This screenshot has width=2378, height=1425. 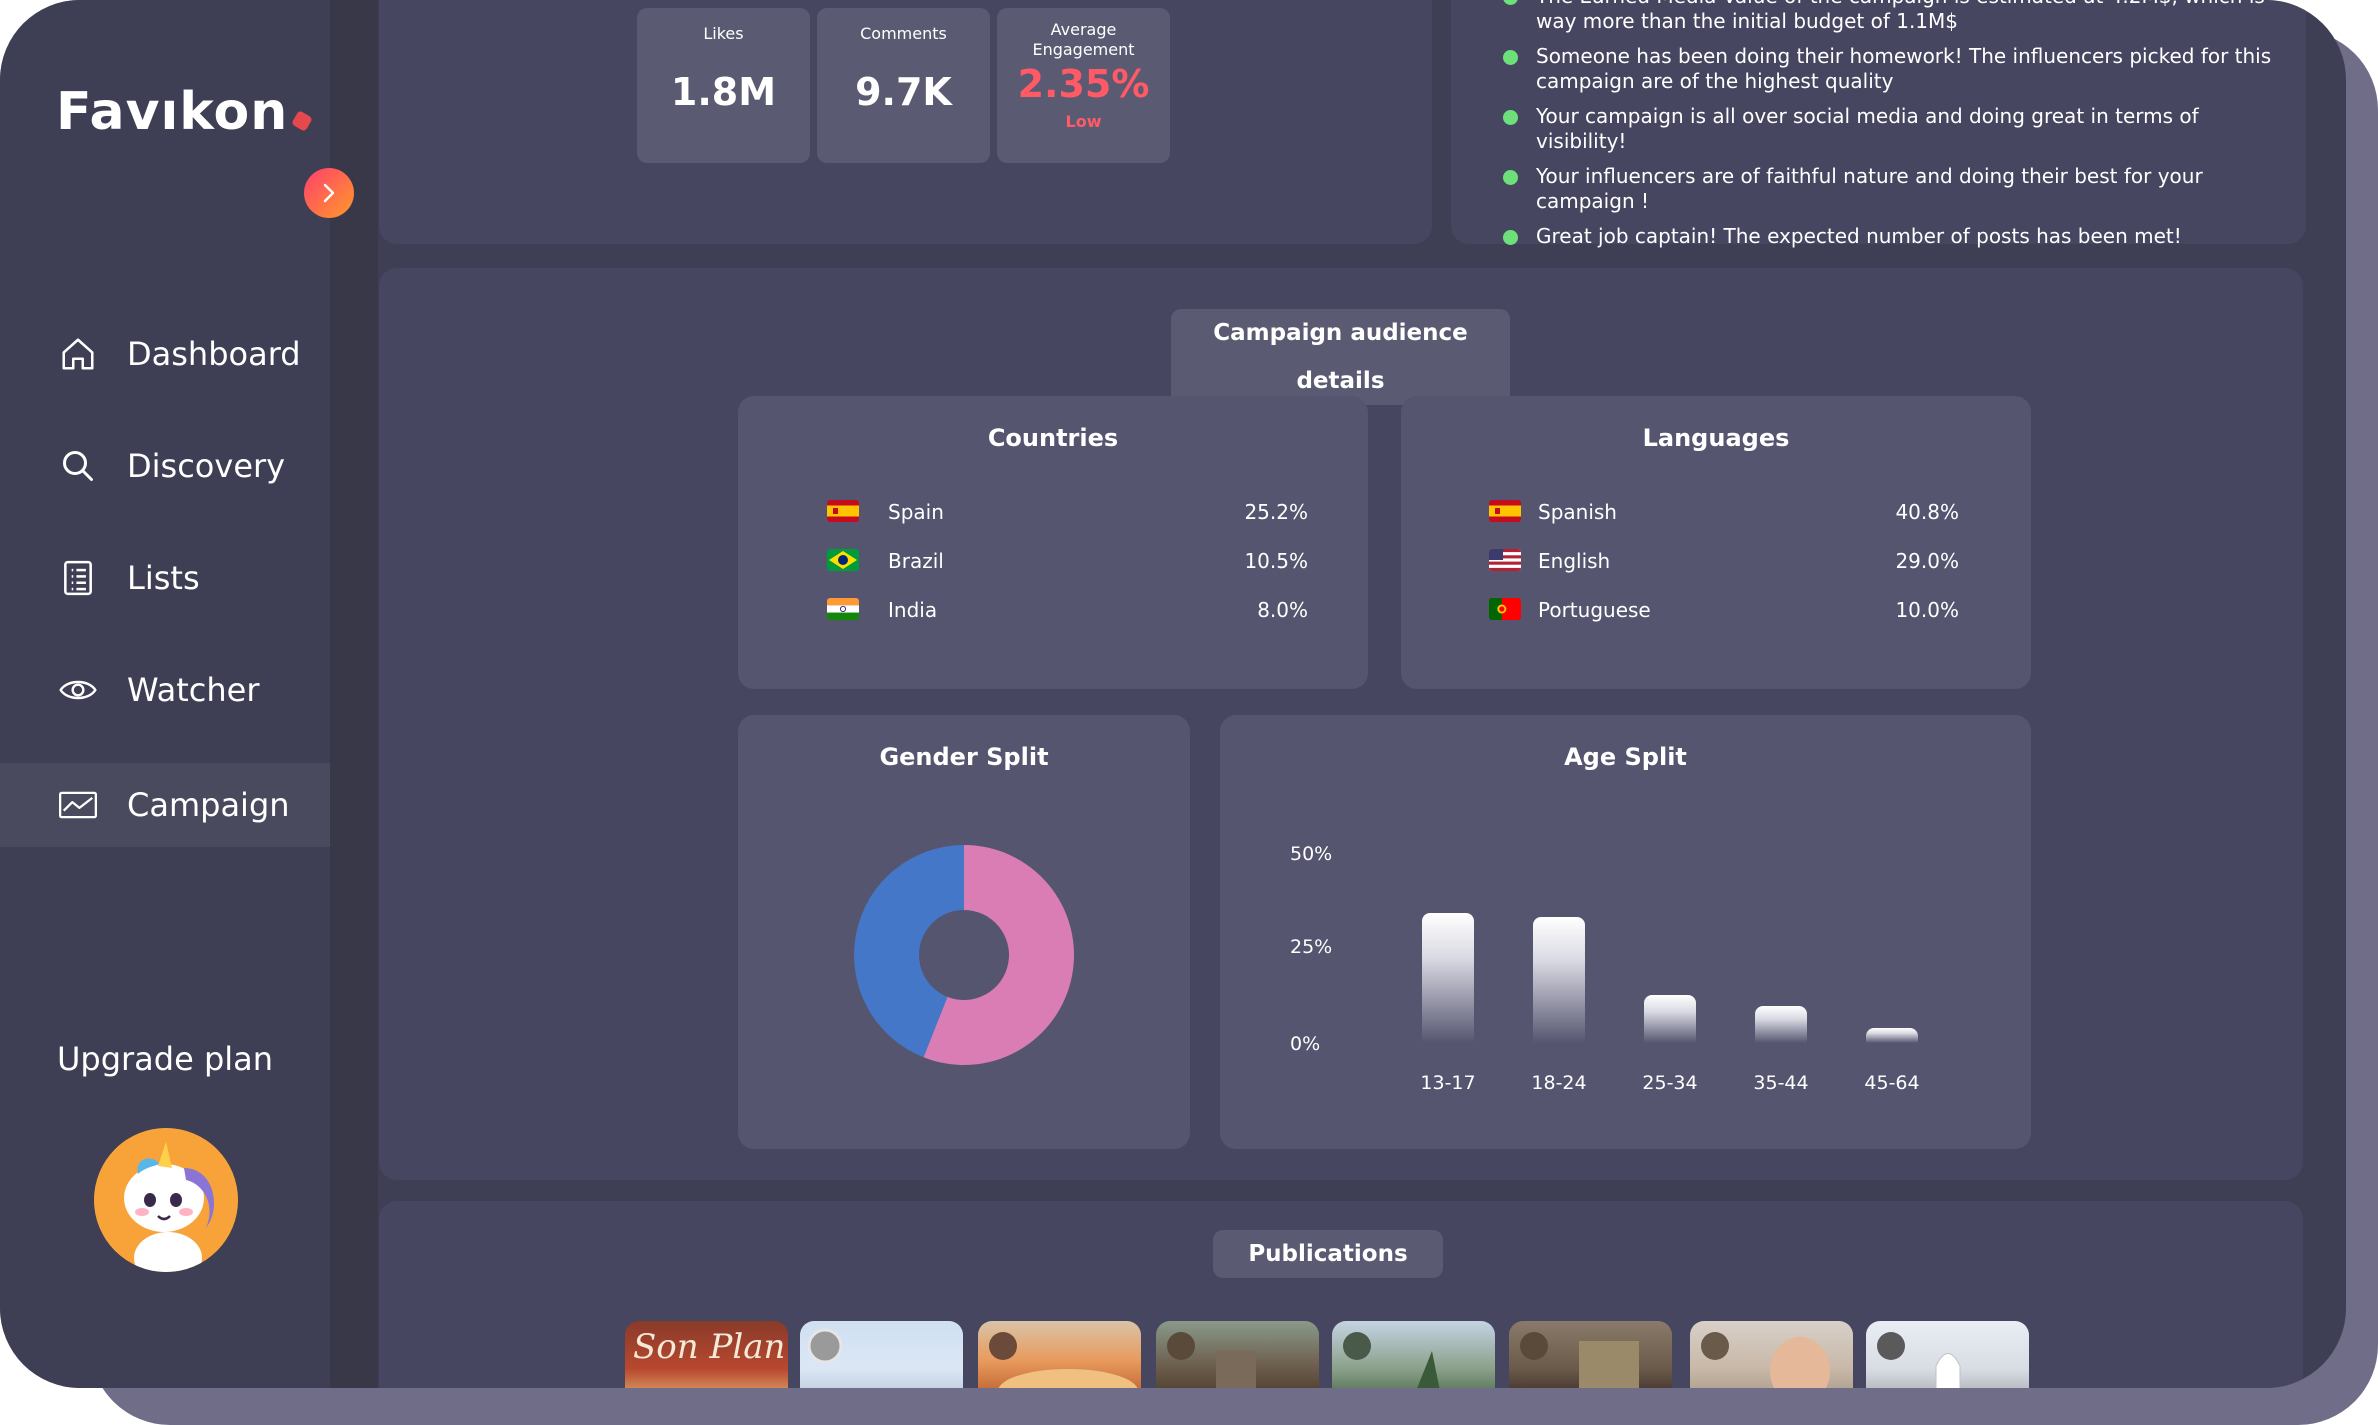 I want to click on logo-dot-icon, so click(x=302, y=121).